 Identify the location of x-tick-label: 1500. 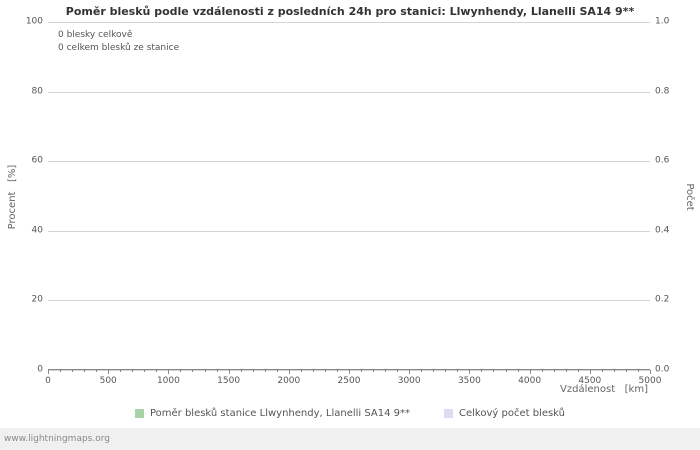
(229, 381).